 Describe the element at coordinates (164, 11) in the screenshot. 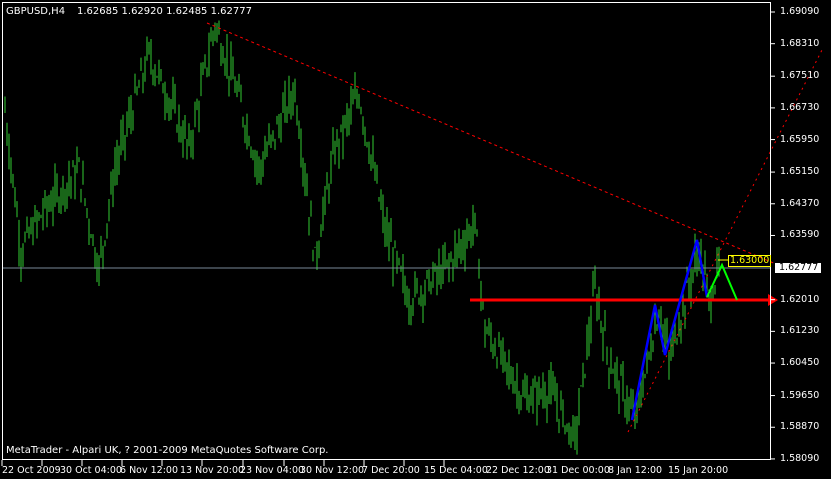

I see `ohlc-readout: 1.62685 1.62920 1.62485 1.62777` at that location.